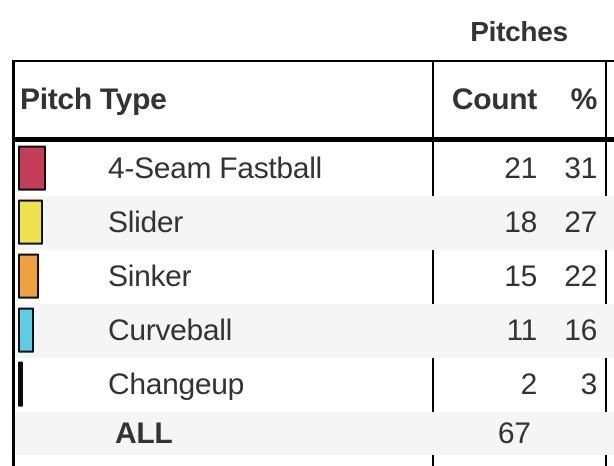 This screenshot has width=614, height=466. I want to click on header-cell-pct: %, so click(573, 99).